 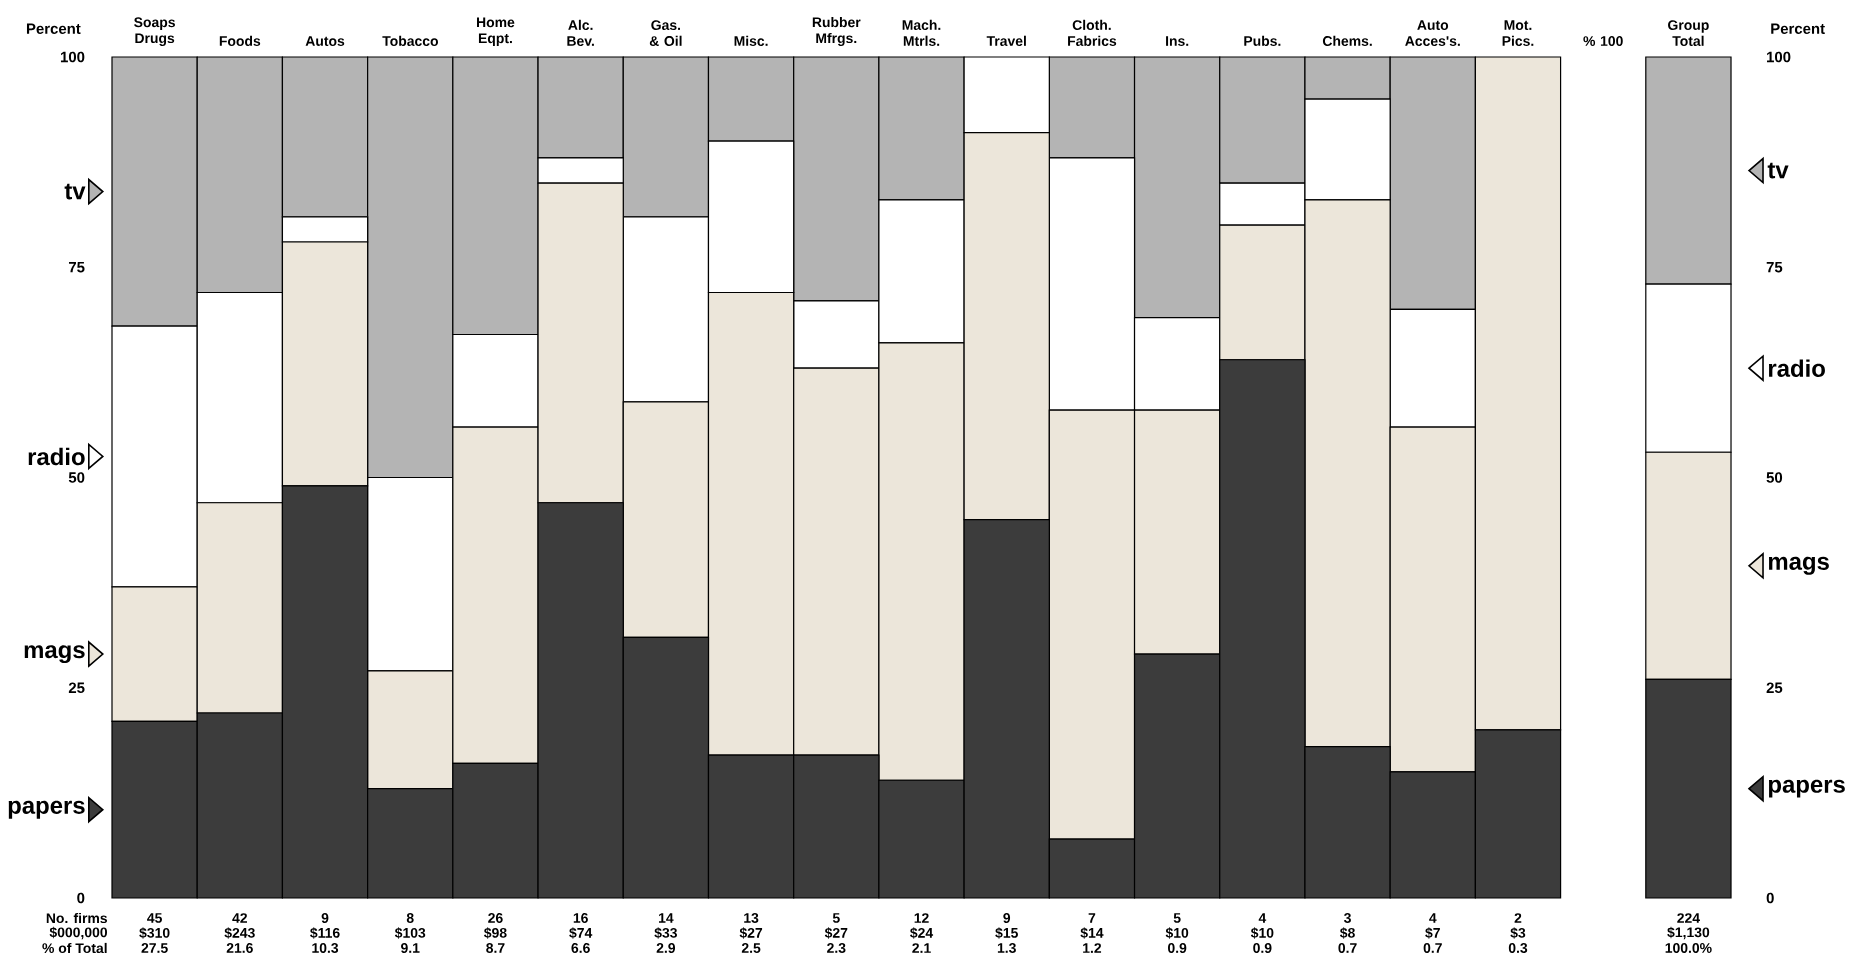 What do you see at coordinates (410, 40) in the screenshot?
I see `x-tick-label: Tobacco` at bounding box center [410, 40].